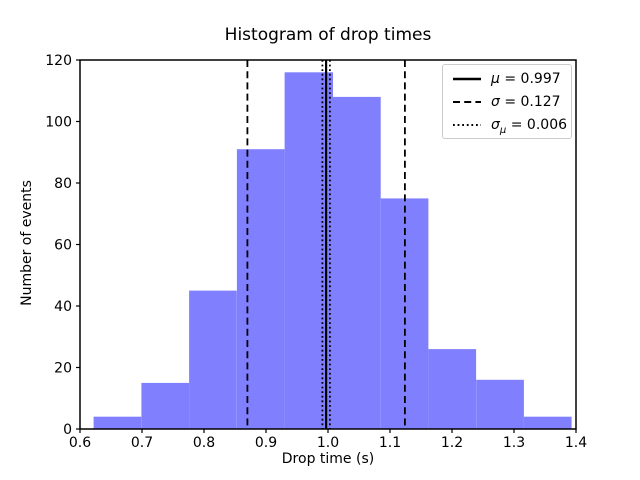  I want to click on legend-entry-sigma: σ = 0.127, so click(509, 102).